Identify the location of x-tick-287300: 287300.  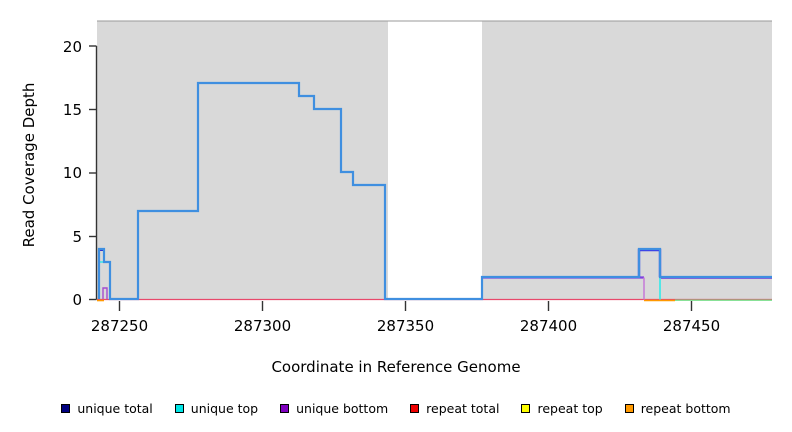
(262, 326).